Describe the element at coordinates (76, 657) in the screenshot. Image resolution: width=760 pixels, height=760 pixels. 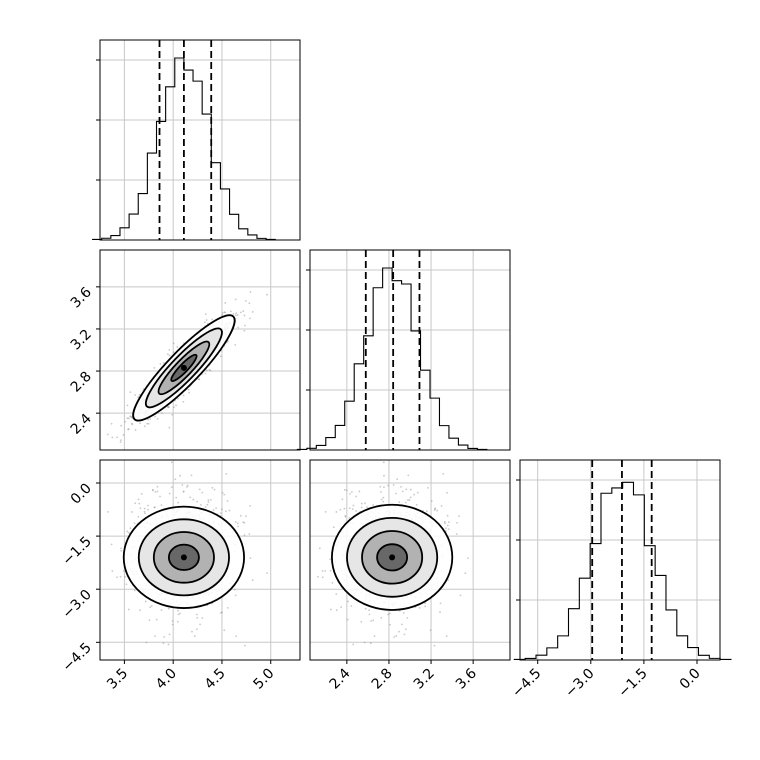
I see `y-tick-label: −4.5` at that location.